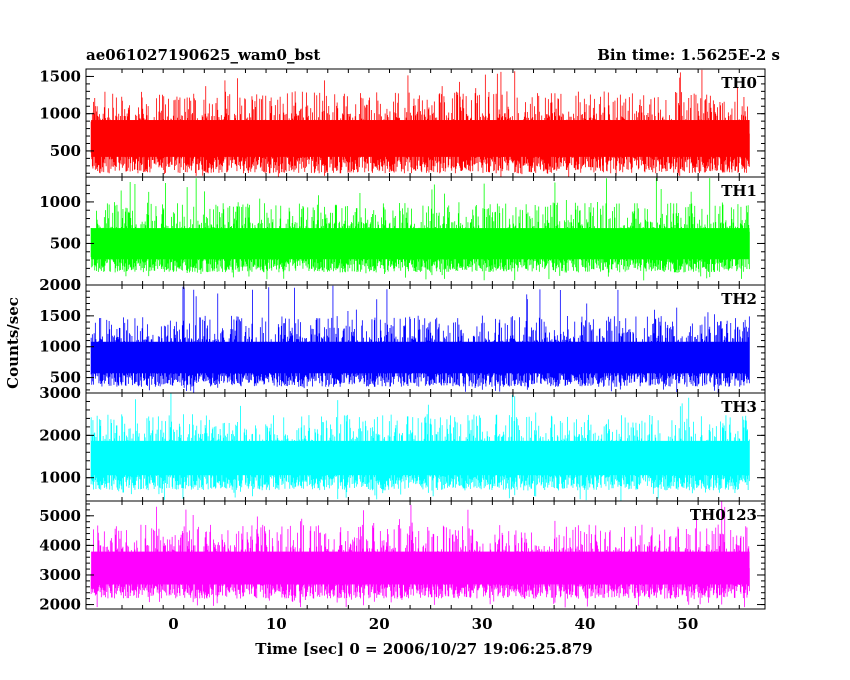 The height and width of the screenshot is (680, 850). Describe the element at coordinates (585, 624) in the screenshot. I see `x-tick-label: 40` at that location.